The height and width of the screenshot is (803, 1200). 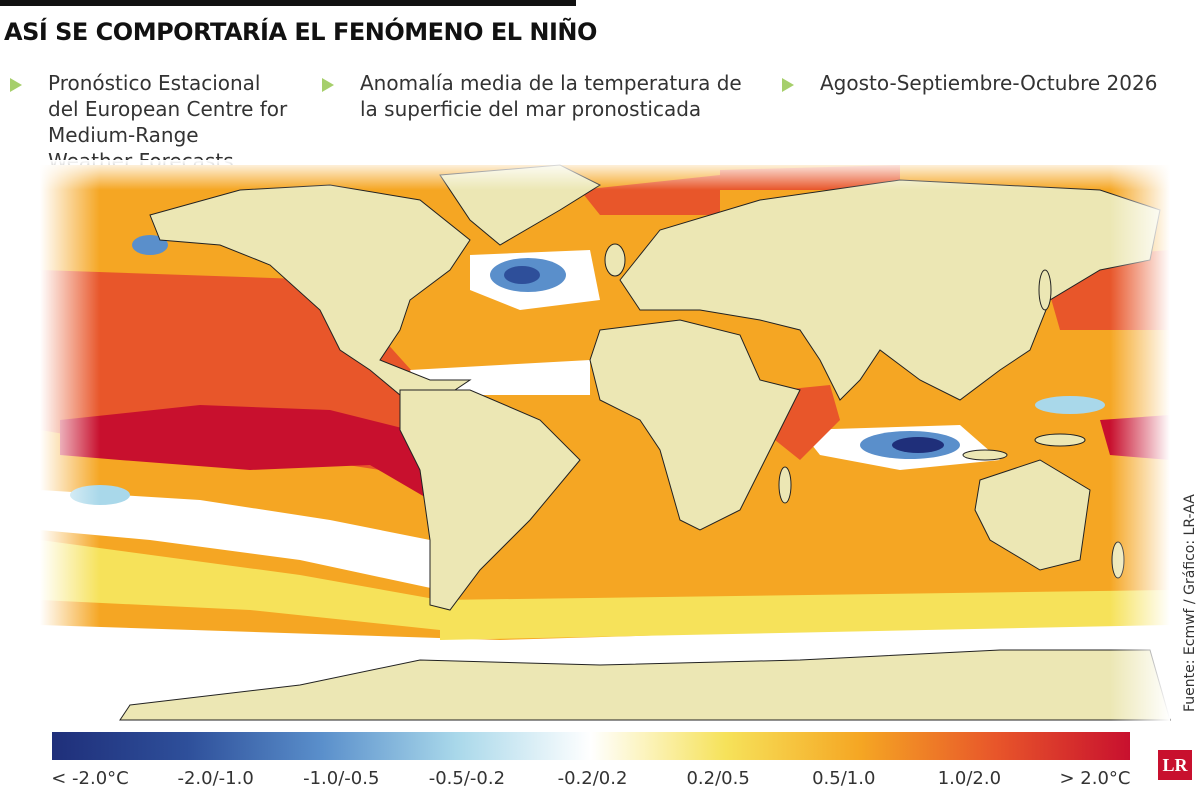 I want to click on legend-label: 0.5/1.0, so click(x=844, y=778).